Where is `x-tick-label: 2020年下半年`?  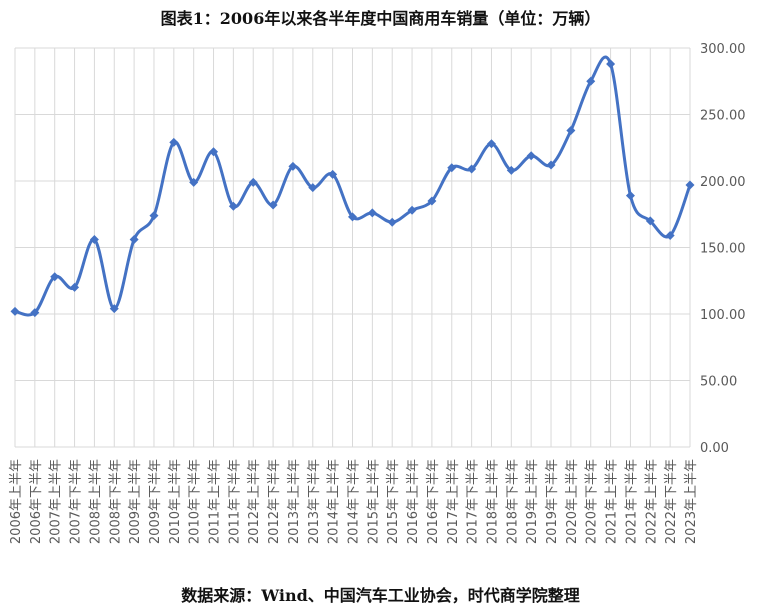
x-tick-label: 2020年下半年 is located at coordinates (592, 501).